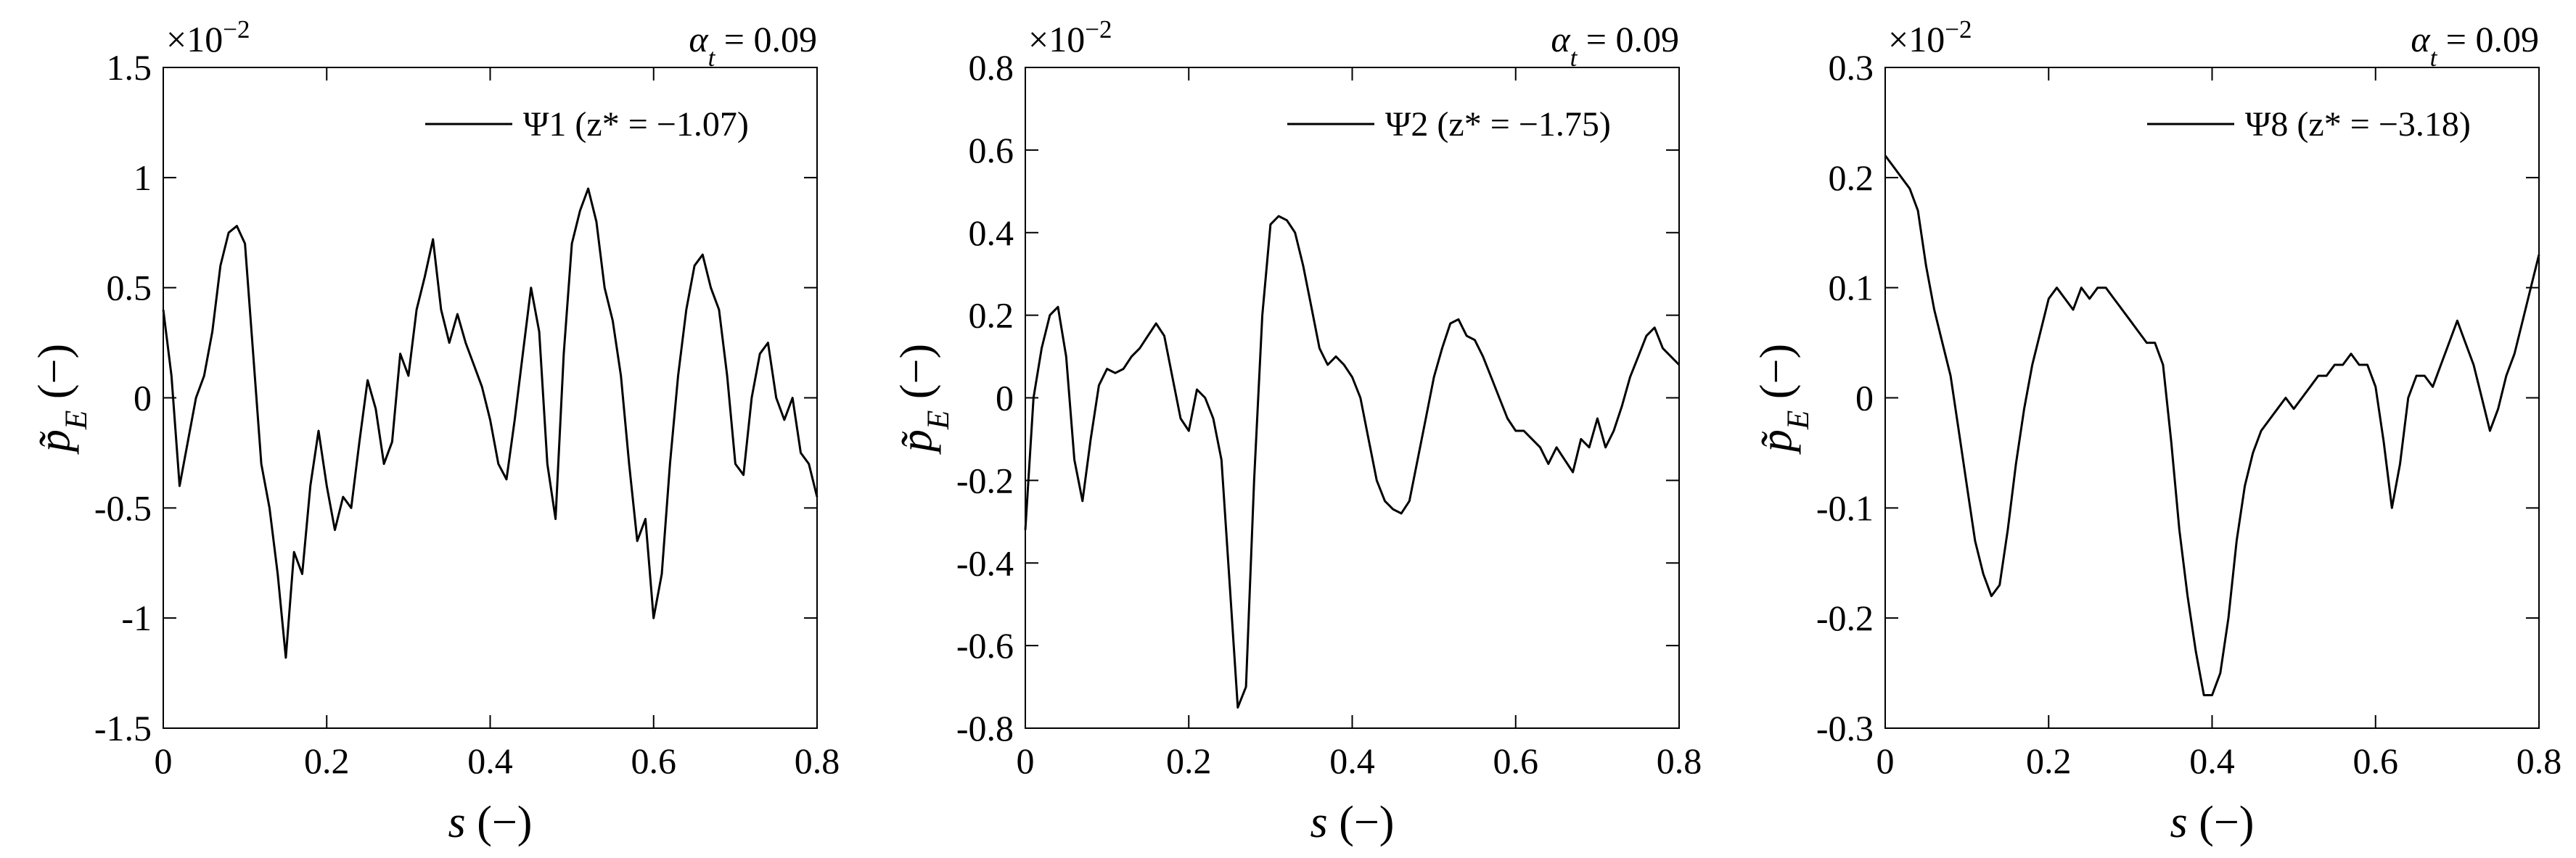  I want to click on y-tick-label: -0.4, so click(985, 563).